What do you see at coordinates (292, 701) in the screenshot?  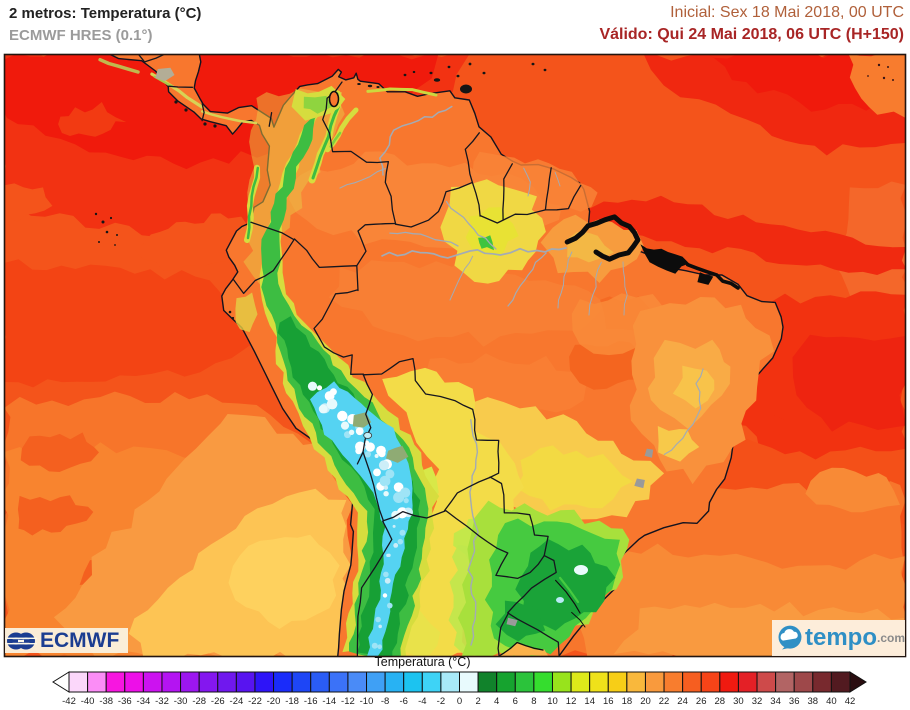 I see `svg-text: -18` at bounding box center [292, 701].